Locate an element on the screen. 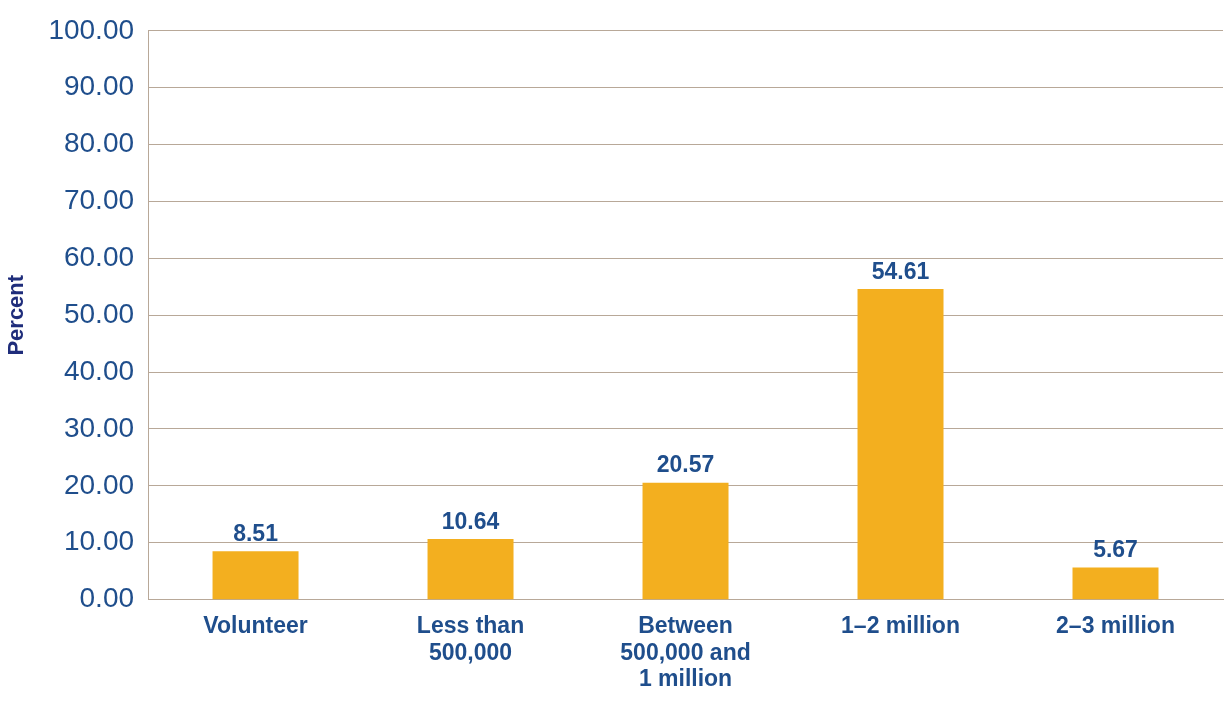  x-tick-label: Between 500,000 and 1 million is located at coordinates (685, 652).